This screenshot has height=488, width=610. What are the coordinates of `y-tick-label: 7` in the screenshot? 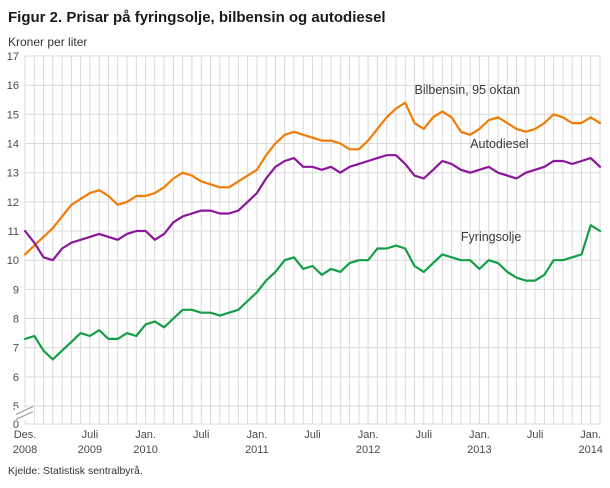 It's located at (16, 349).